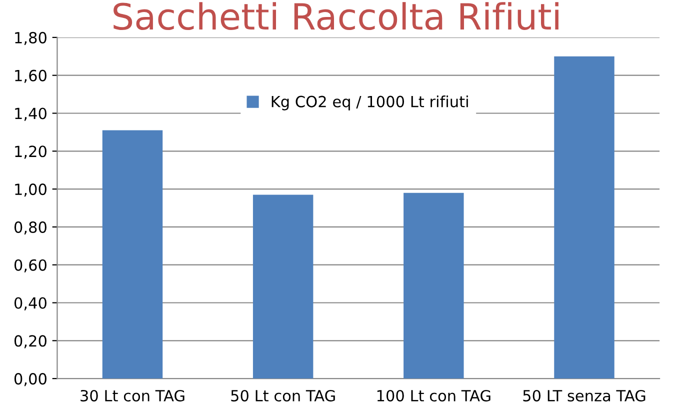  Describe the element at coordinates (283, 396) in the screenshot. I see `x-tick-label: 50 Lt con TAG` at that location.